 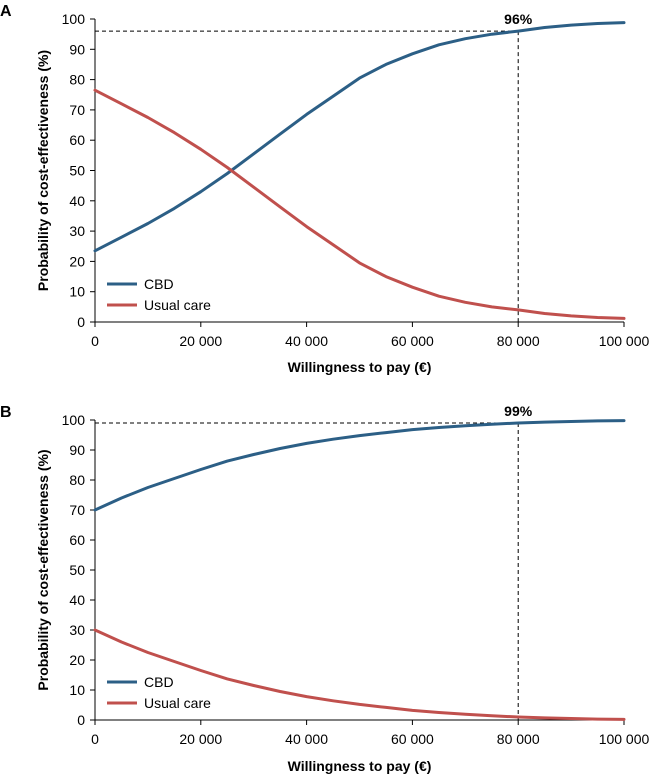 What do you see at coordinates (359, 465) in the screenshot?
I see `series-line-cbd` at bounding box center [359, 465].